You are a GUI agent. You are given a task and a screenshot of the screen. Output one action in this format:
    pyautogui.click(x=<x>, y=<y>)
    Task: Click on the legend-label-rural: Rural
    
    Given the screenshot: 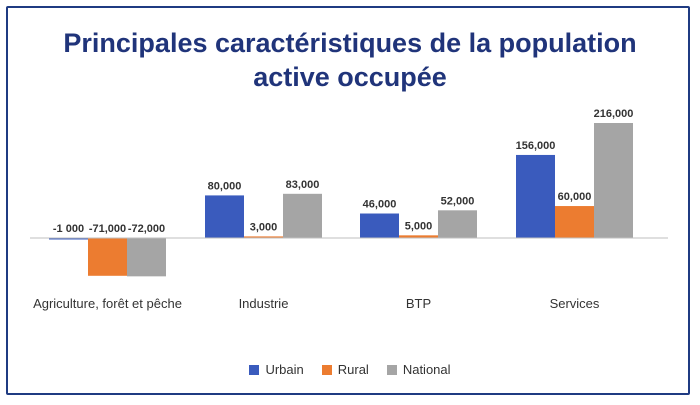 What is the action you would take?
    pyautogui.click(x=353, y=369)
    